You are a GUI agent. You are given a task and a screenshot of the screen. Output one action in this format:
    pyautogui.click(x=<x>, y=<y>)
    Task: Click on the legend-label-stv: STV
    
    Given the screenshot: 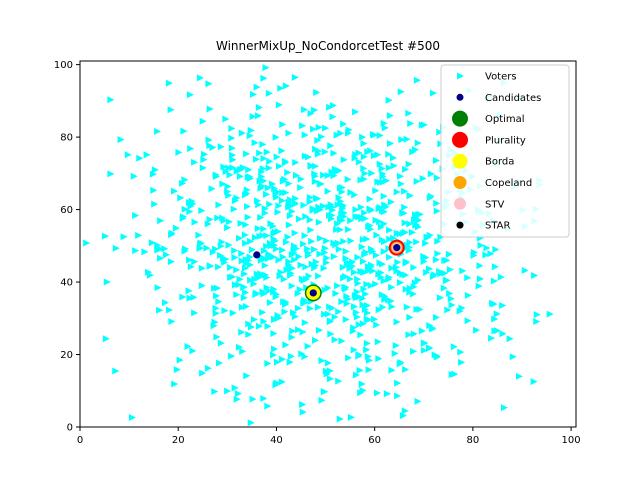 What is the action you would take?
    pyautogui.click(x=494, y=204)
    